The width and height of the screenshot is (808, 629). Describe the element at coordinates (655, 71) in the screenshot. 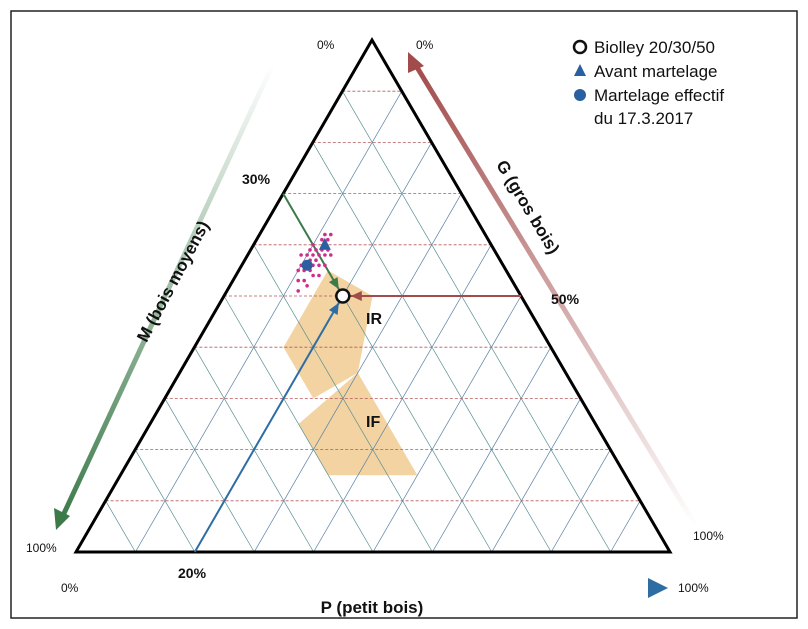

I see `legend-item-before: Avant martelage` at that location.